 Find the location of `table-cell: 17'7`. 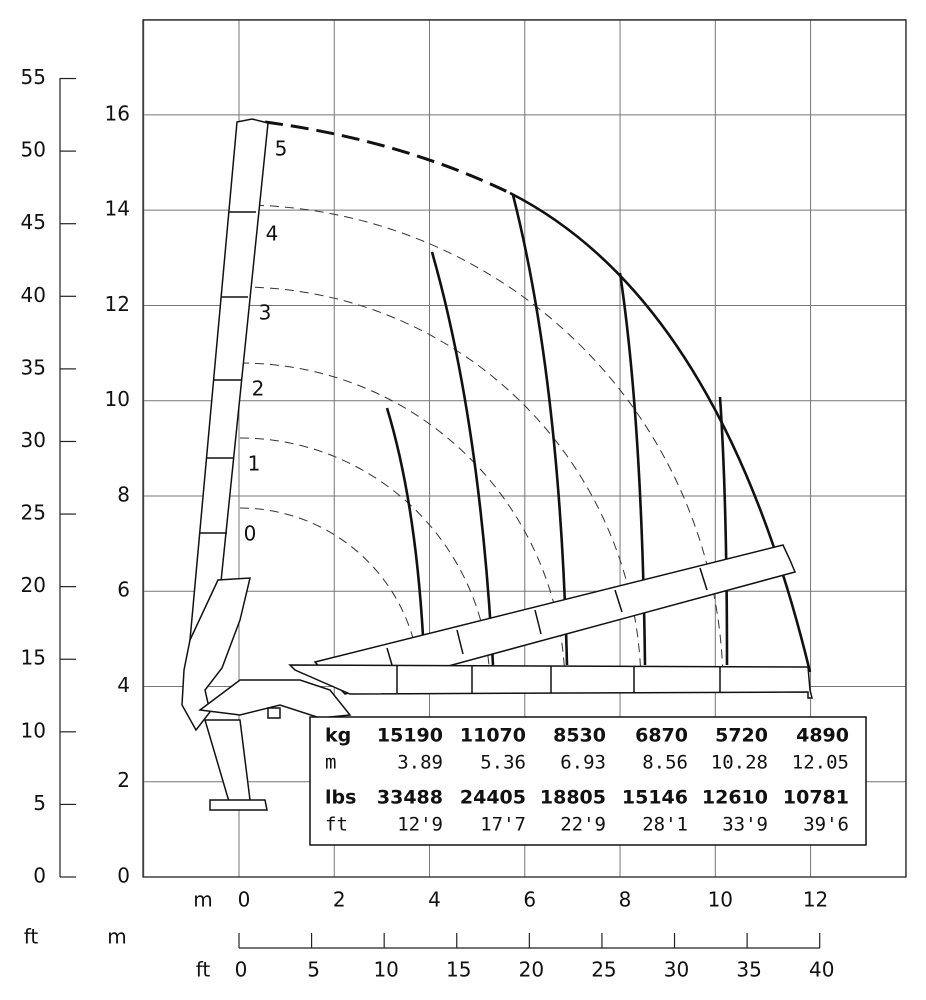

table-cell: 17'7 is located at coordinates (503, 825).